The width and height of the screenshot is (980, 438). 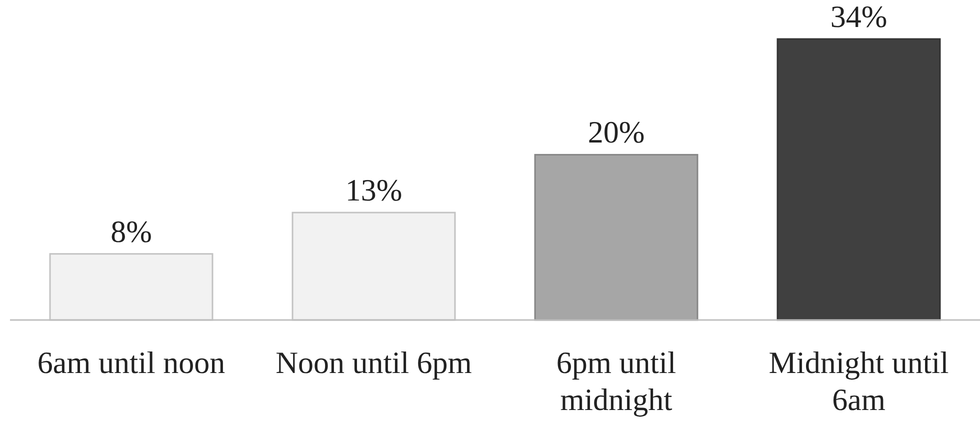 What do you see at coordinates (616, 132) in the screenshot?
I see `data-label: 20%` at bounding box center [616, 132].